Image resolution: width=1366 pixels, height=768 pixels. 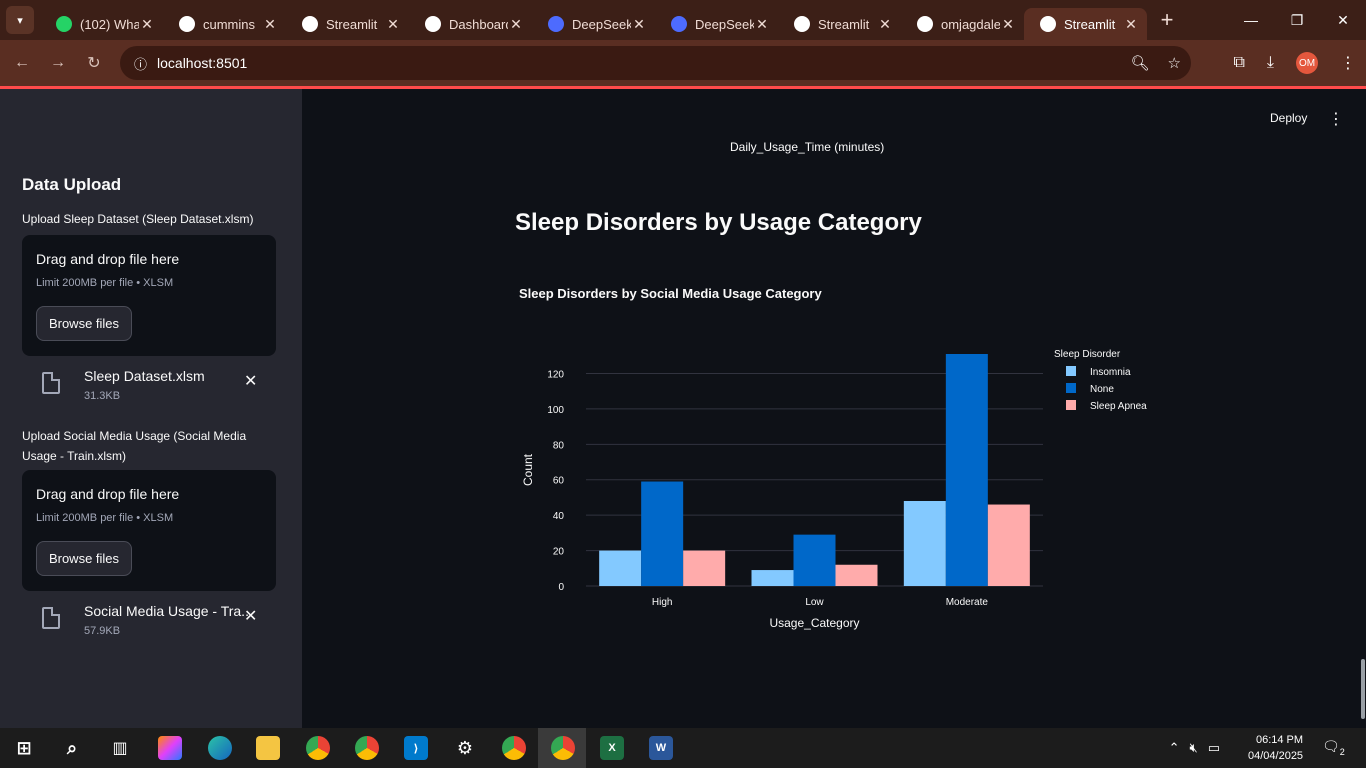 I want to click on network-icon: ▭, so click(x=1213, y=747).